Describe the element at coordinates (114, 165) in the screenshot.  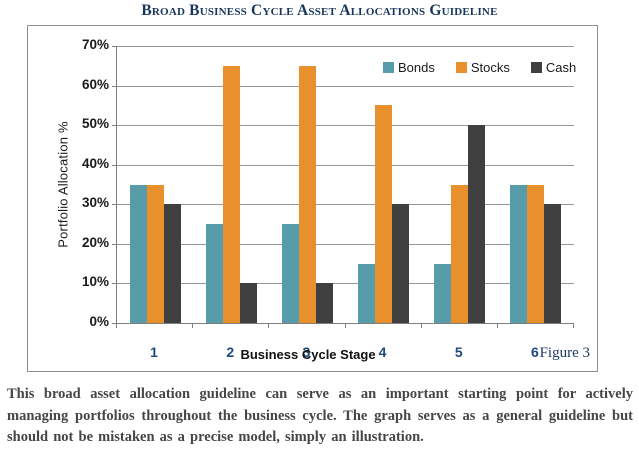
I see `y-tick-40%` at that location.